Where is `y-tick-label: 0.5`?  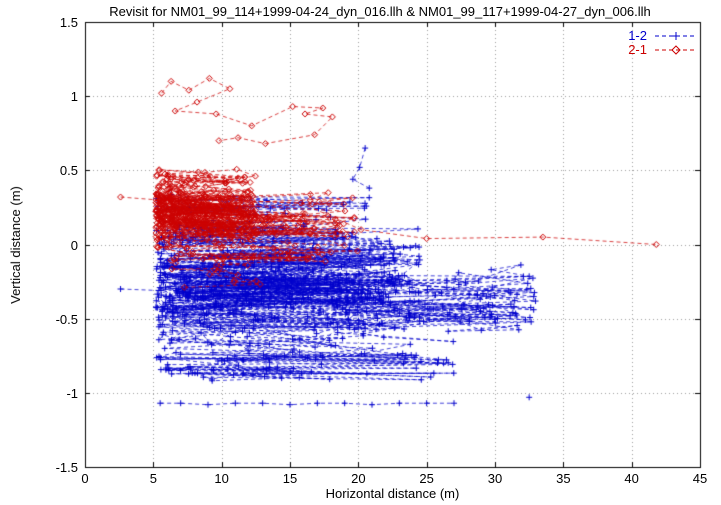 y-tick-label: 0.5 is located at coordinates (68, 171).